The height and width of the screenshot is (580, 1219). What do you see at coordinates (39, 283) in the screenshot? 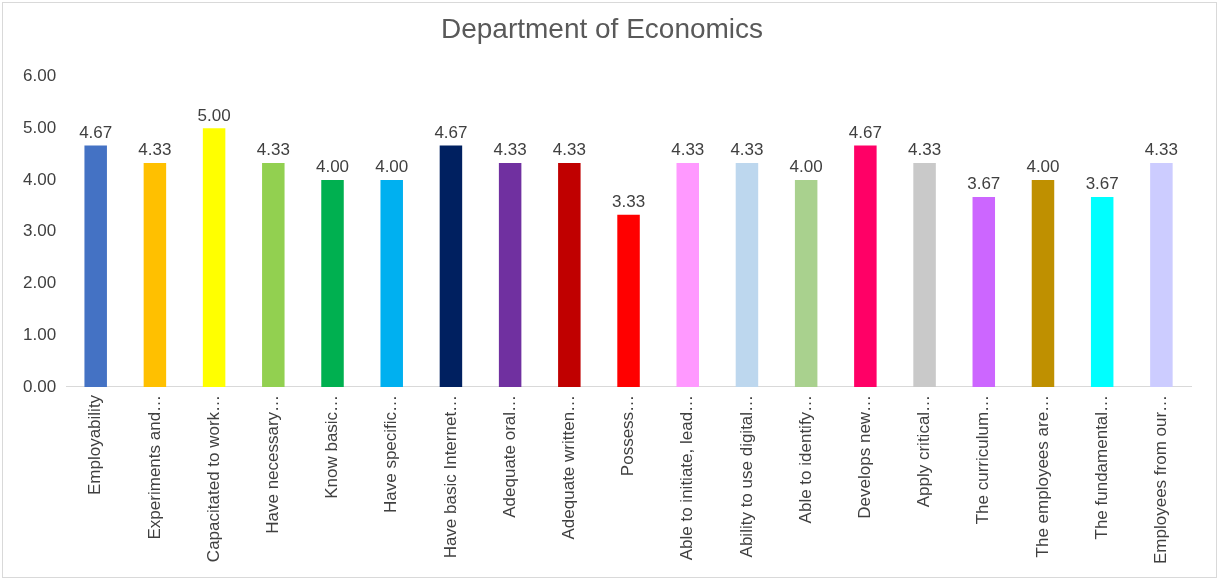
I see `y-tick-label: 2.00` at bounding box center [39, 283].